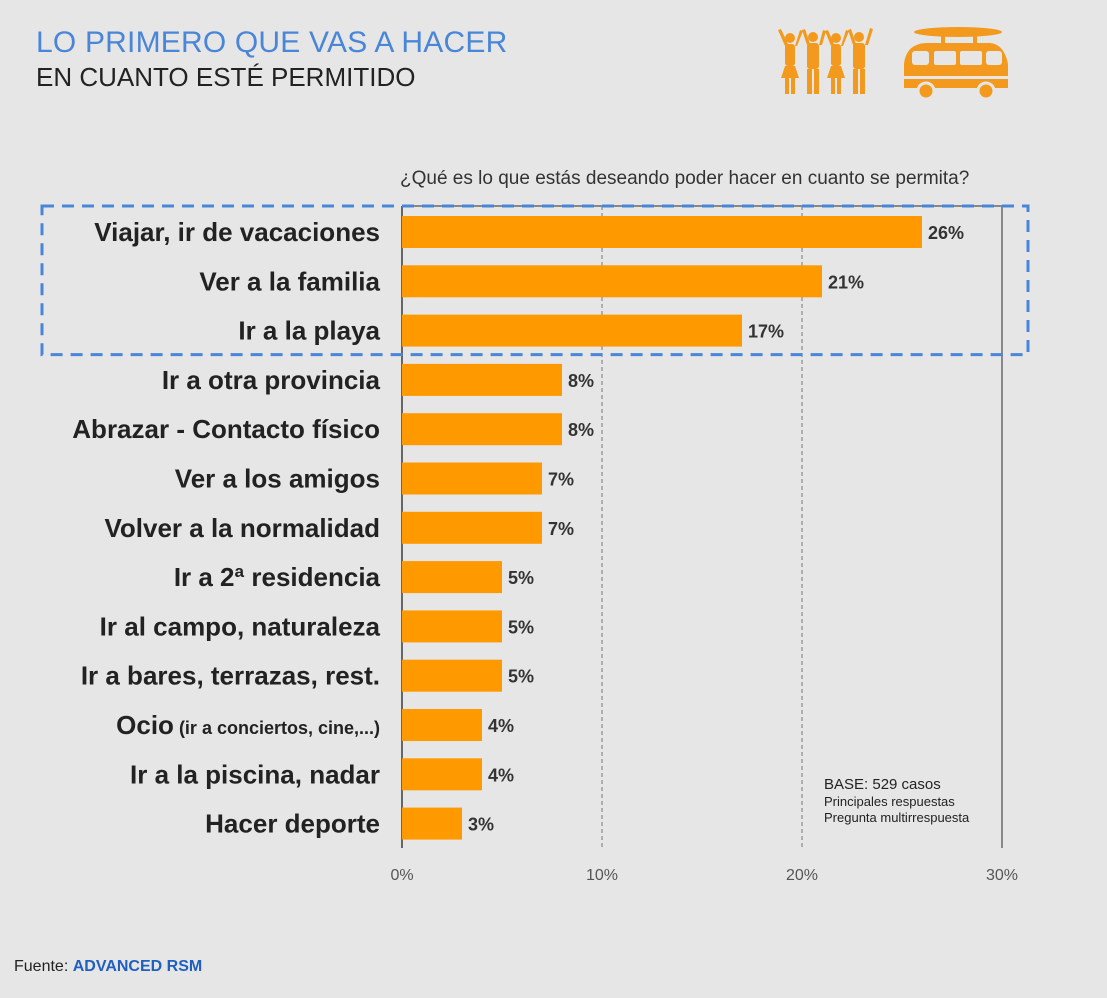 The height and width of the screenshot is (998, 1107). Describe the element at coordinates (242, 528) in the screenshot. I see `category-label: Volver a la normalidad` at that location.